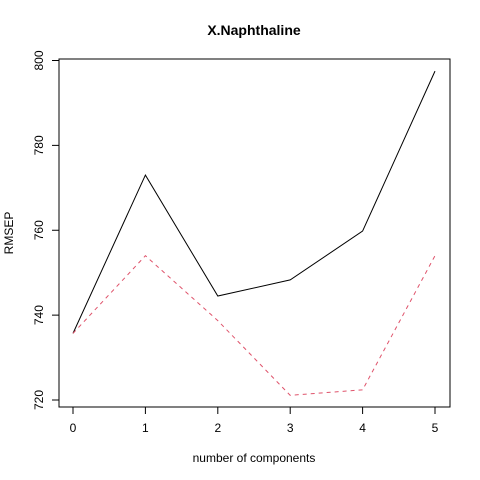 The image size is (480, 480). I want to click on x-tick-label: 4, so click(362, 428).